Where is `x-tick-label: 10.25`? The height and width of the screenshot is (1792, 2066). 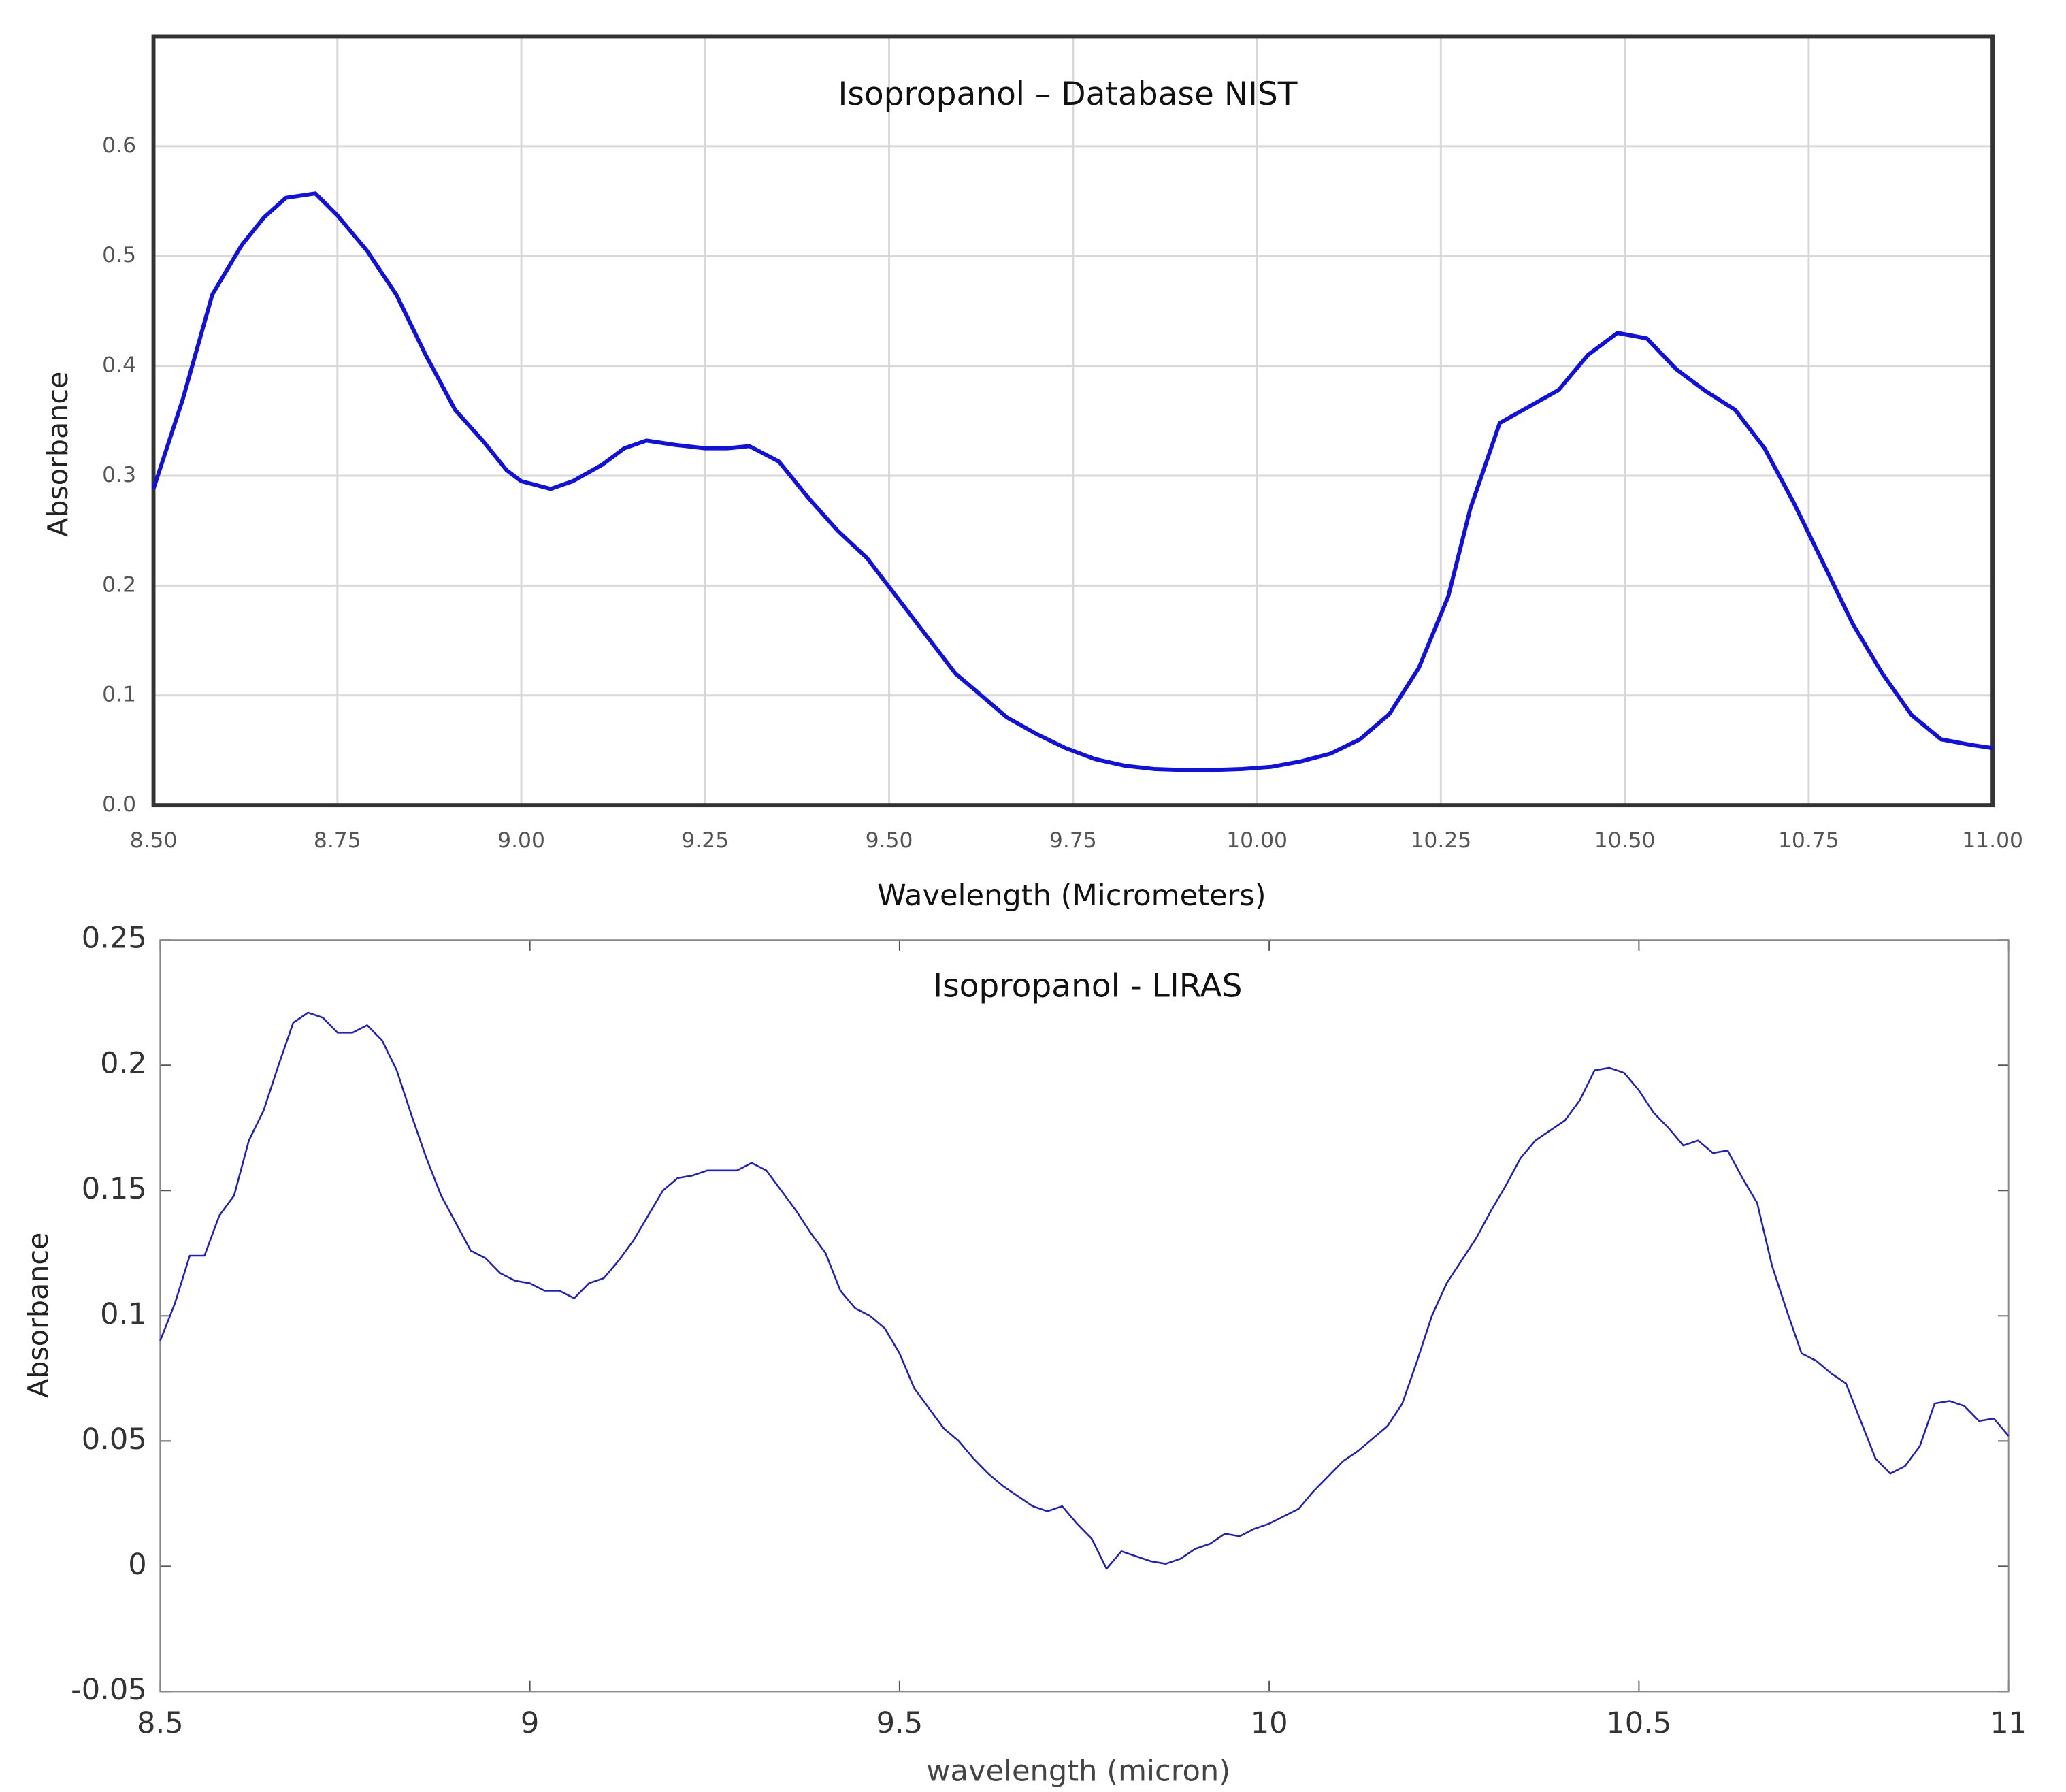 x-tick-label: 10.25 is located at coordinates (1440, 840).